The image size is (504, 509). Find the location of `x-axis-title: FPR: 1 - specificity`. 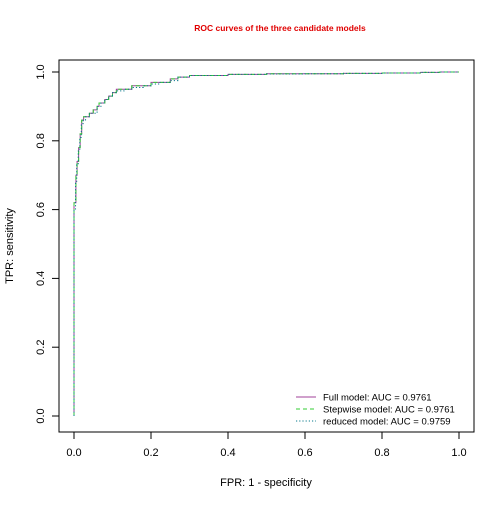

x-axis-title: FPR: 1 - specificity is located at coordinates (266, 483).